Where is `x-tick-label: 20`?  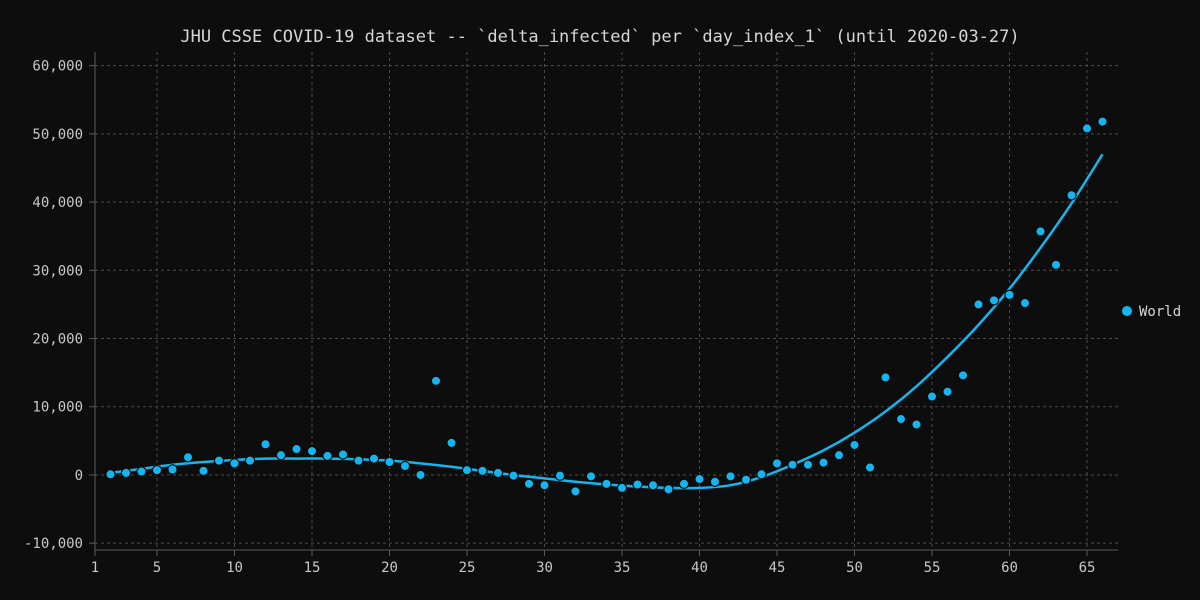
x-tick-label: 20 is located at coordinates (389, 568).